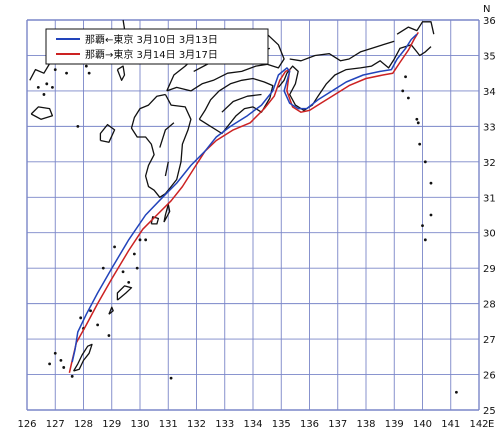  What do you see at coordinates (139, 424) in the screenshot?
I see `lon-tick-label: 130` at bounding box center [139, 424].